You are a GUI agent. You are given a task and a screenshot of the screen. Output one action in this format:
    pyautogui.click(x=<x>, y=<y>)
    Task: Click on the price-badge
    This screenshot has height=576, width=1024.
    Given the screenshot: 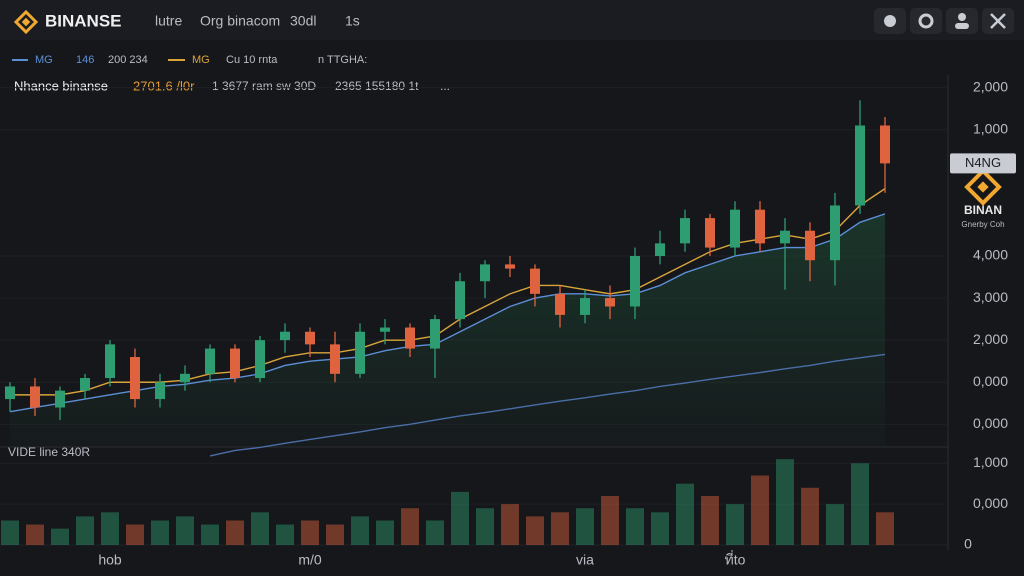 What is the action you would take?
    pyautogui.click(x=983, y=163)
    